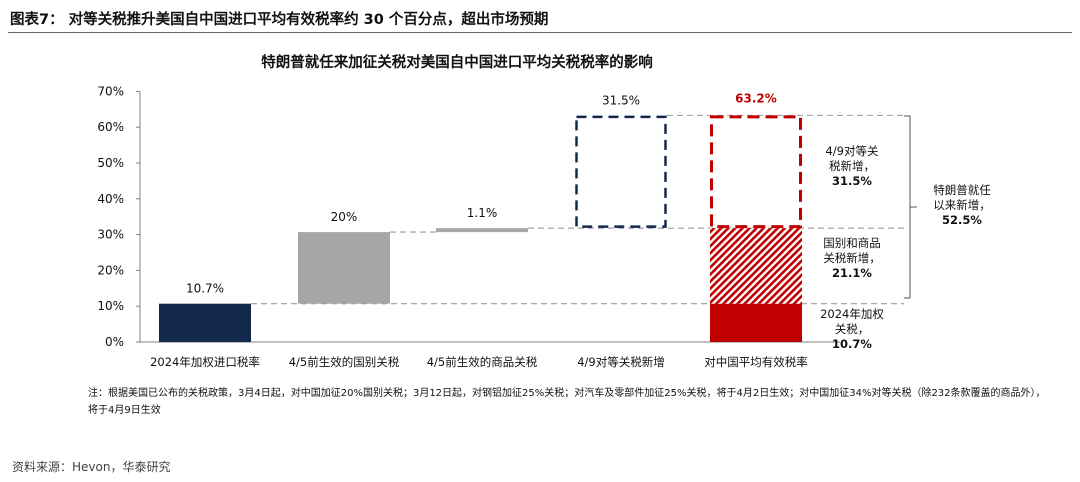  What do you see at coordinates (852, 314) in the screenshot?
I see `annotation-text: 2024年加权` at bounding box center [852, 314].